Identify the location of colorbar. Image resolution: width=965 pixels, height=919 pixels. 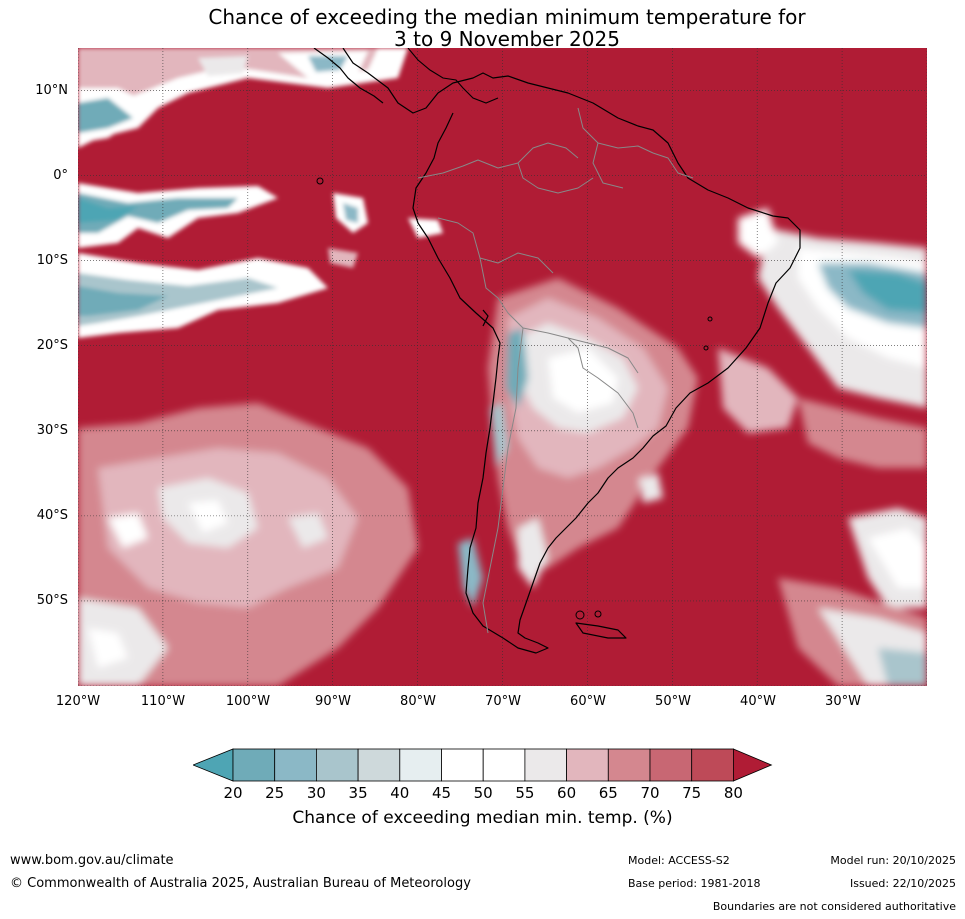
(483, 765).